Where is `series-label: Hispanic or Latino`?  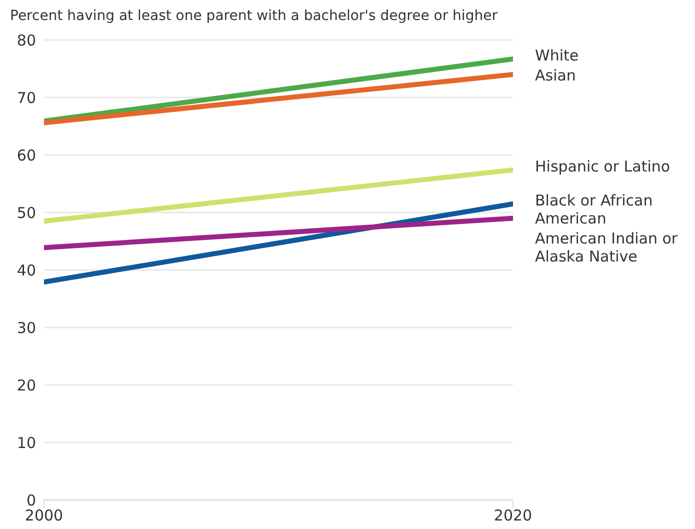
series-label: Hispanic or Latino is located at coordinates (602, 166).